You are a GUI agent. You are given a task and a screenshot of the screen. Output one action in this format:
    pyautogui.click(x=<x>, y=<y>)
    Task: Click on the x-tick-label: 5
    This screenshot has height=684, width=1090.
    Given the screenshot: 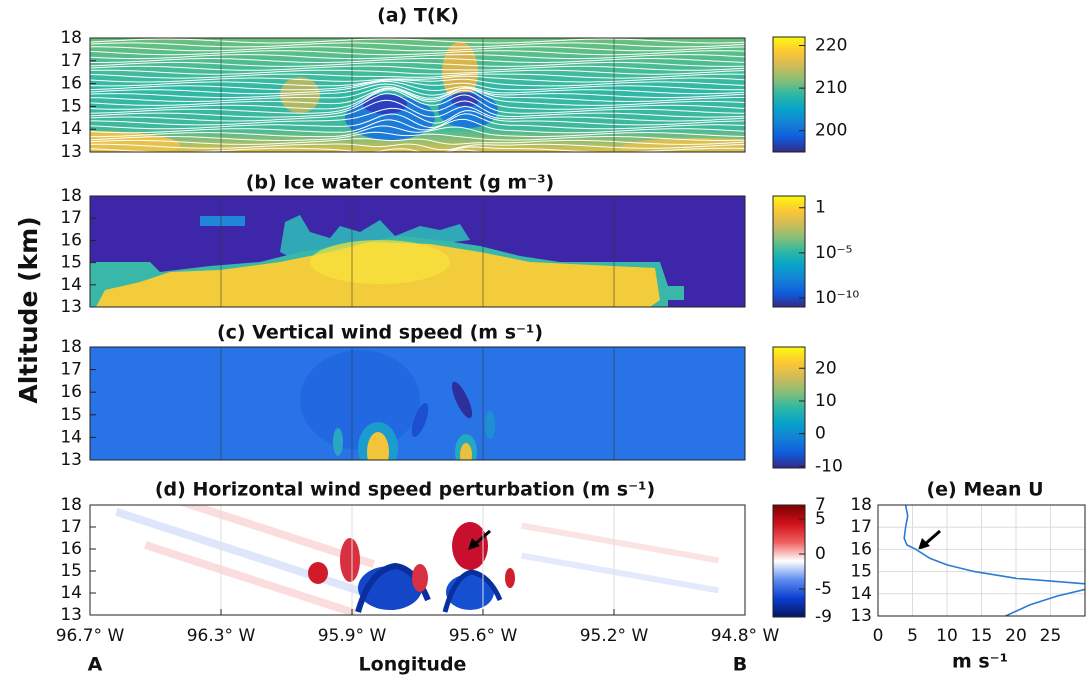 What is the action you would take?
    pyautogui.click(x=912, y=636)
    